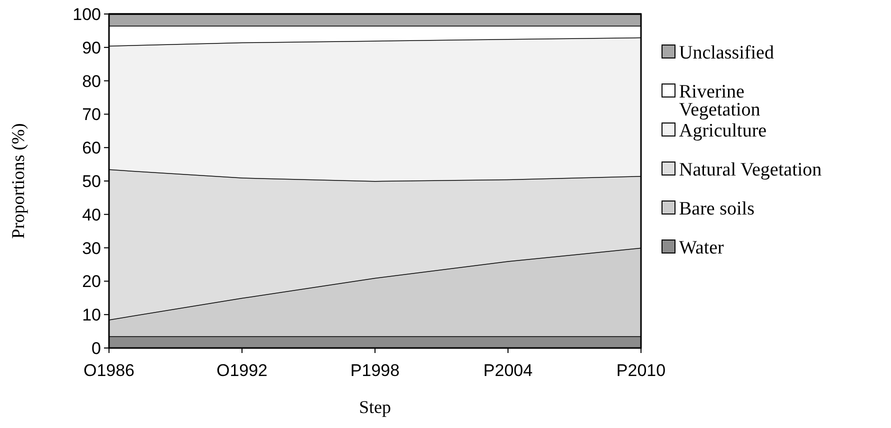  Describe the element at coordinates (641, 370) in the screenshot. I see `x-tick-label: P2010` at that location.